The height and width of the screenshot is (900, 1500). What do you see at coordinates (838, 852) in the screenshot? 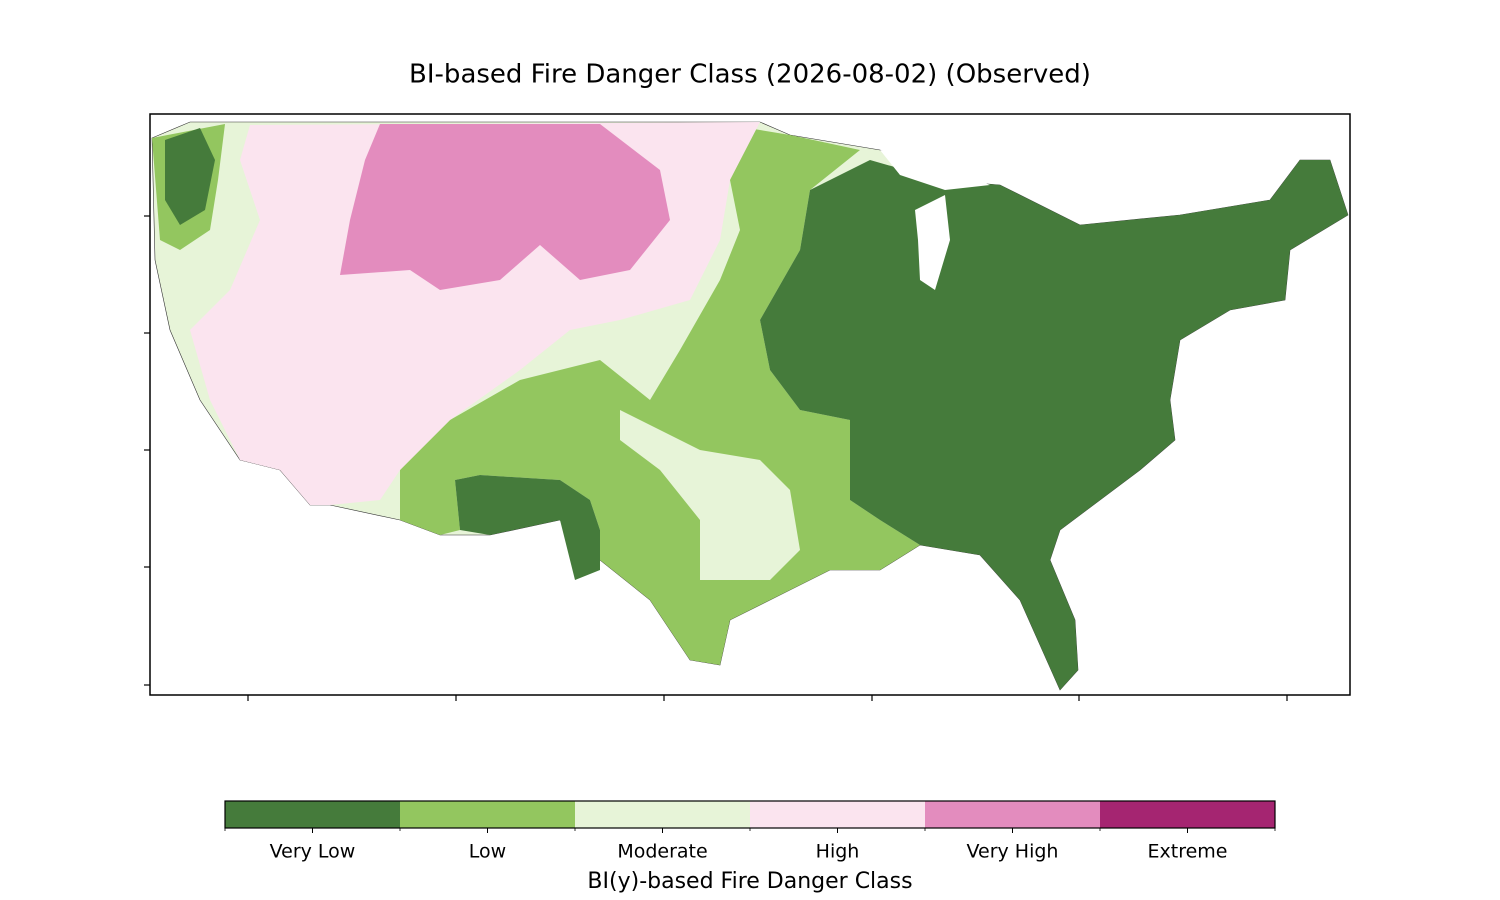
I see `colorbar-tick-label: High` at bounding box center [838, 852].